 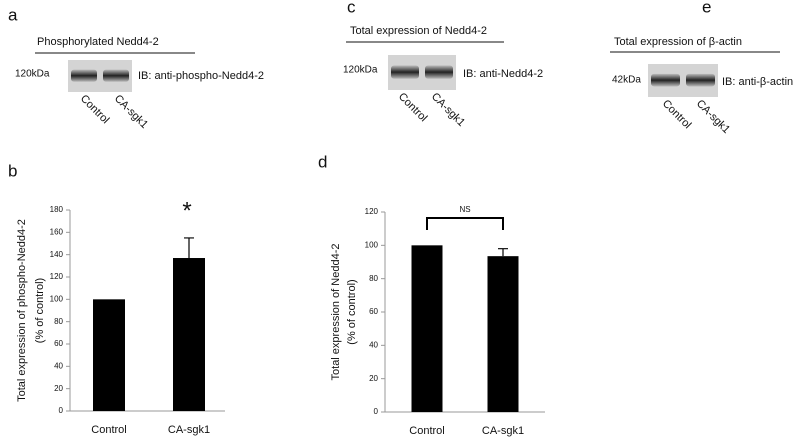 What do you see at coordinates (678, 42) in the screenshot?
I see `blot-title: Total expression of β-actin` at bounding box center [678, 42].